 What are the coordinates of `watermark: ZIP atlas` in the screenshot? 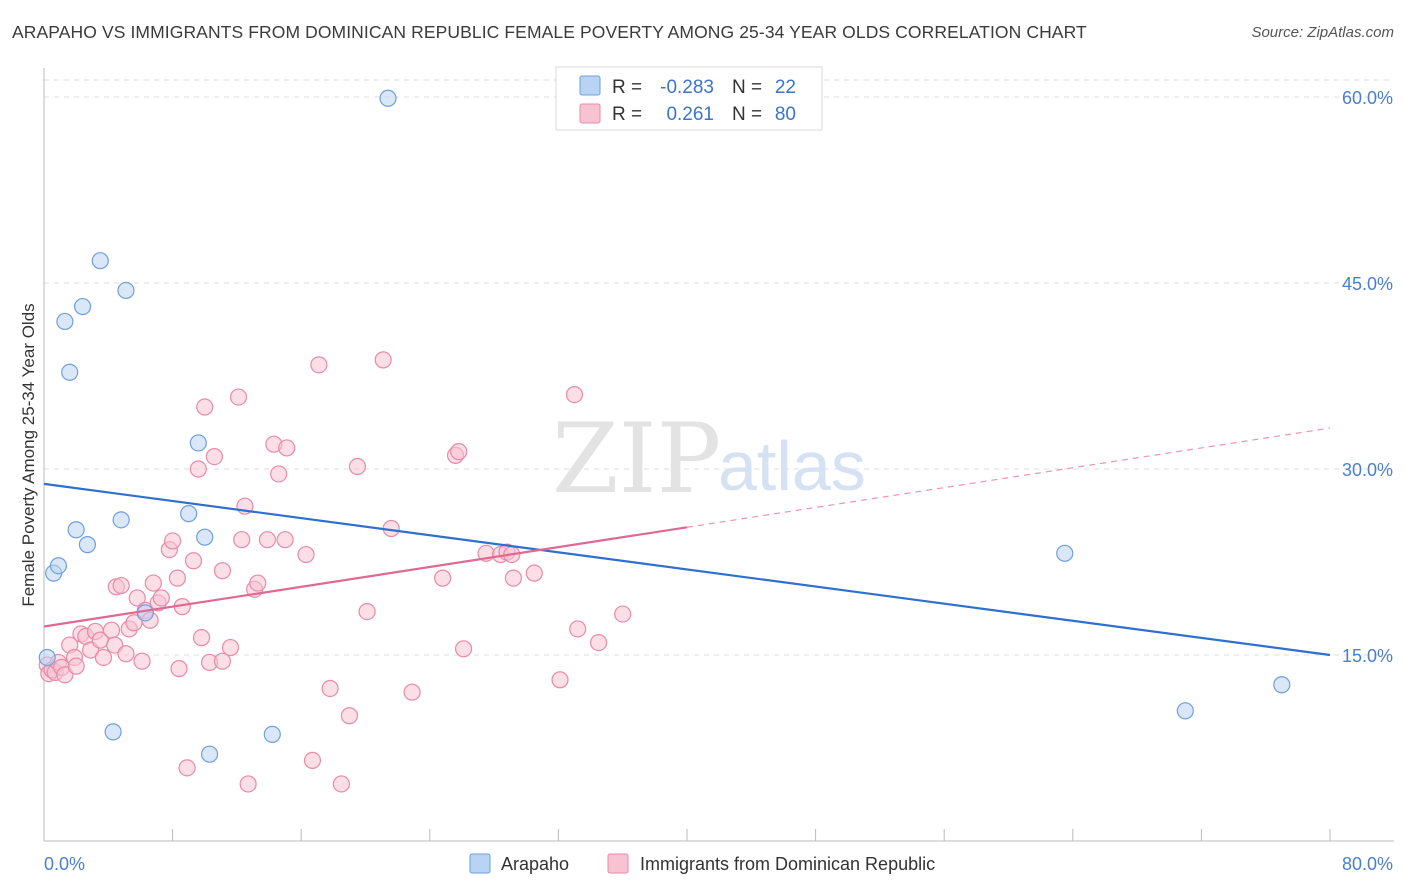 It's located at (709, 459).